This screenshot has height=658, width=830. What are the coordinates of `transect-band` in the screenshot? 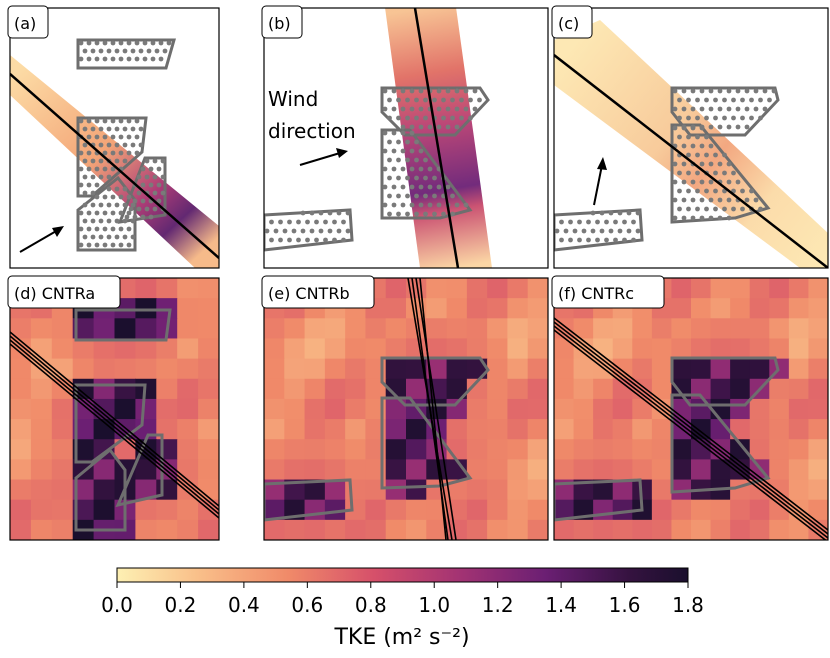 It's located at (114, 161).